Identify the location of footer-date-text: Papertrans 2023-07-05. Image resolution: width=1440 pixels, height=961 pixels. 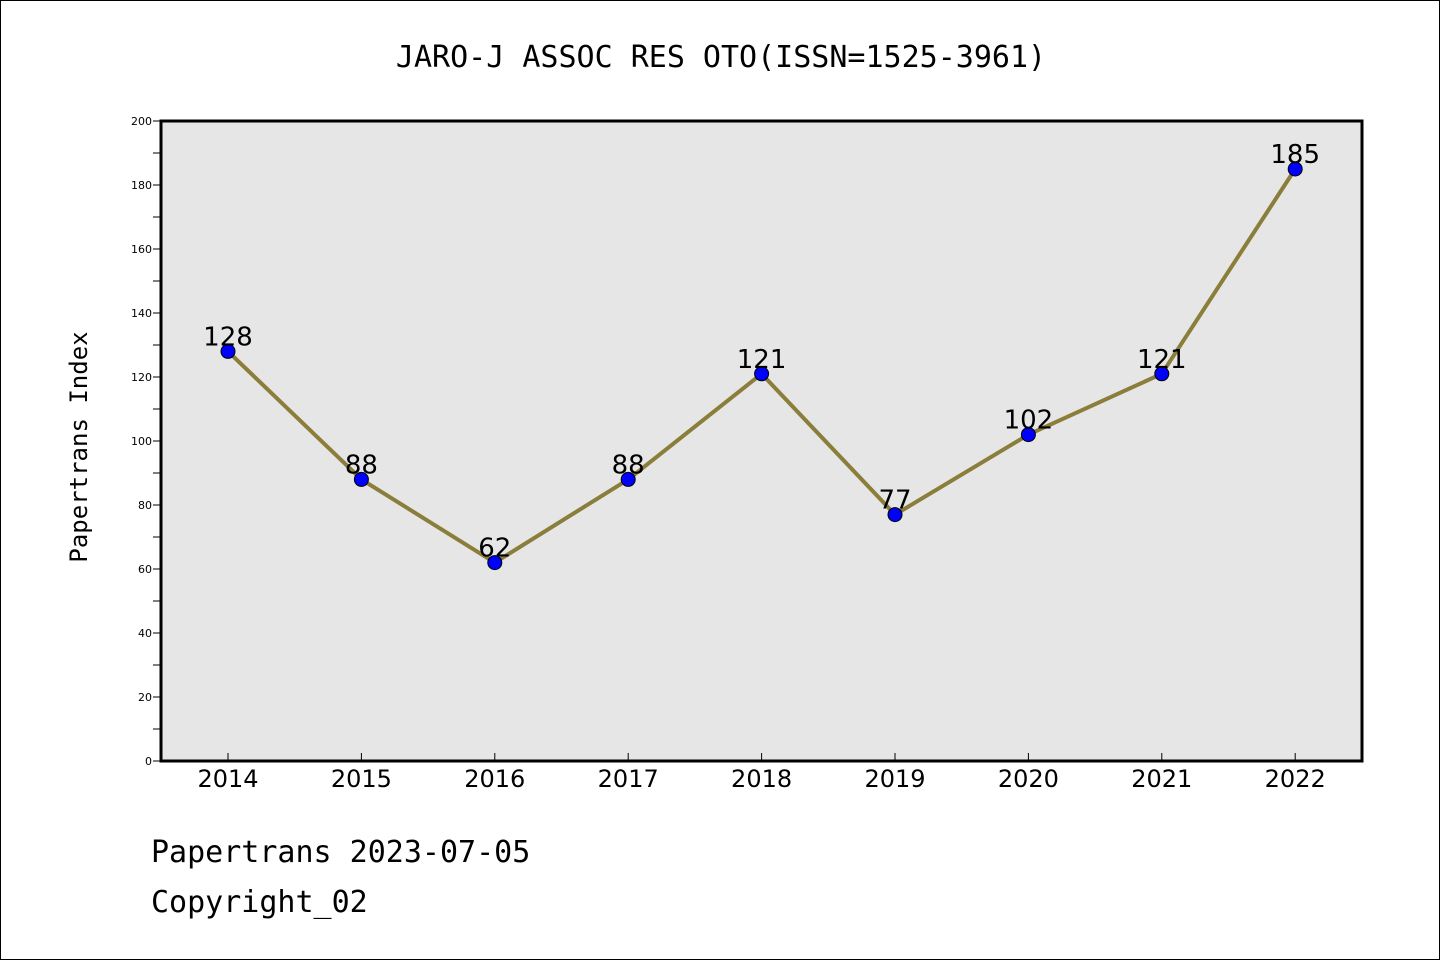
(341, 852).